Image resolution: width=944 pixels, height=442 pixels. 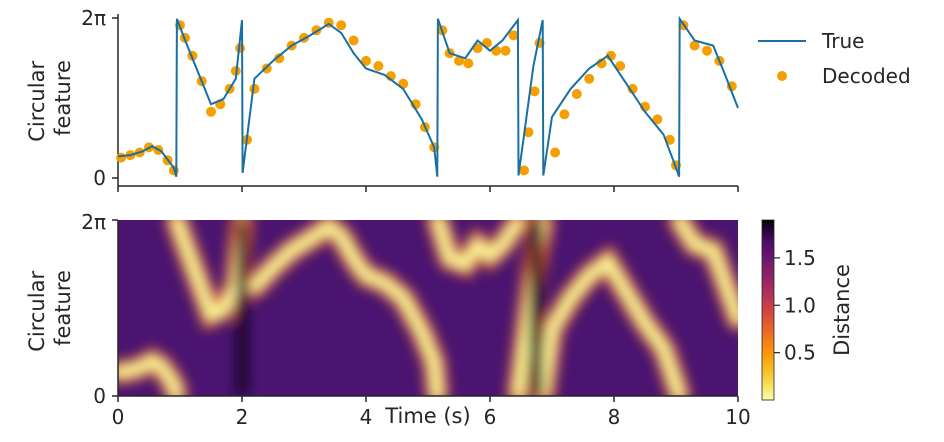 What do you see at coordinates (63, 98) in the screenshot?
I see `top-y-axis-label-line-2: feature` at bounding box center [63, 98].